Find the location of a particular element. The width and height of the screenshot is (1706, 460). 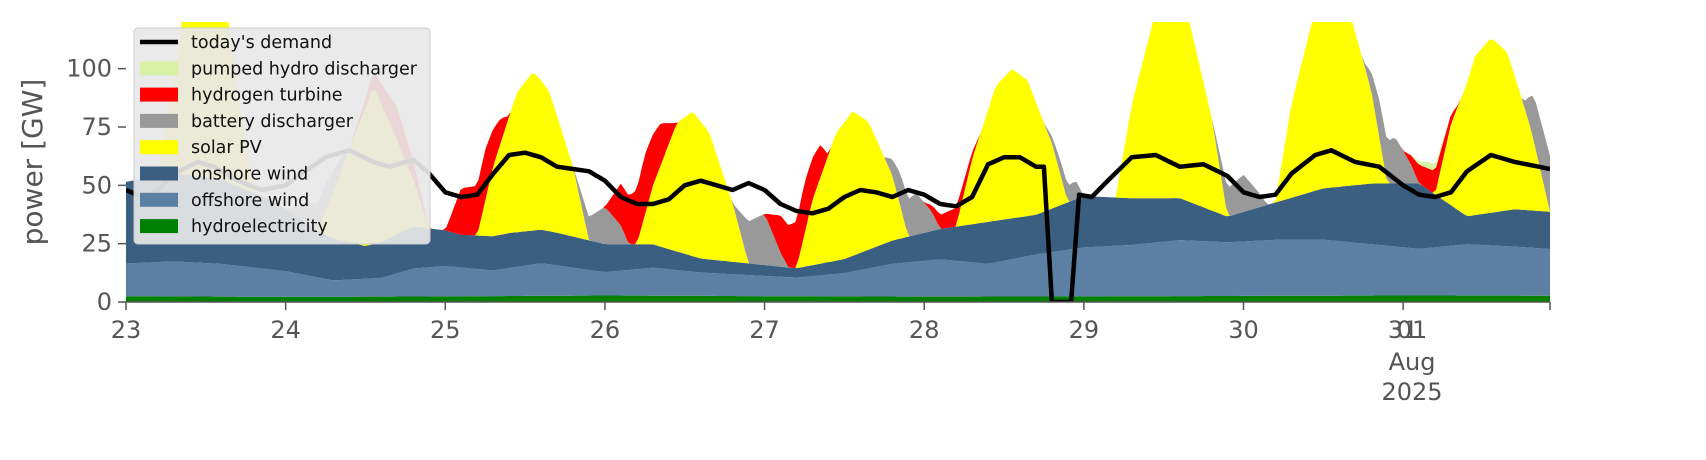

legend-label: battery discharger is located at coordinates (272, 122).